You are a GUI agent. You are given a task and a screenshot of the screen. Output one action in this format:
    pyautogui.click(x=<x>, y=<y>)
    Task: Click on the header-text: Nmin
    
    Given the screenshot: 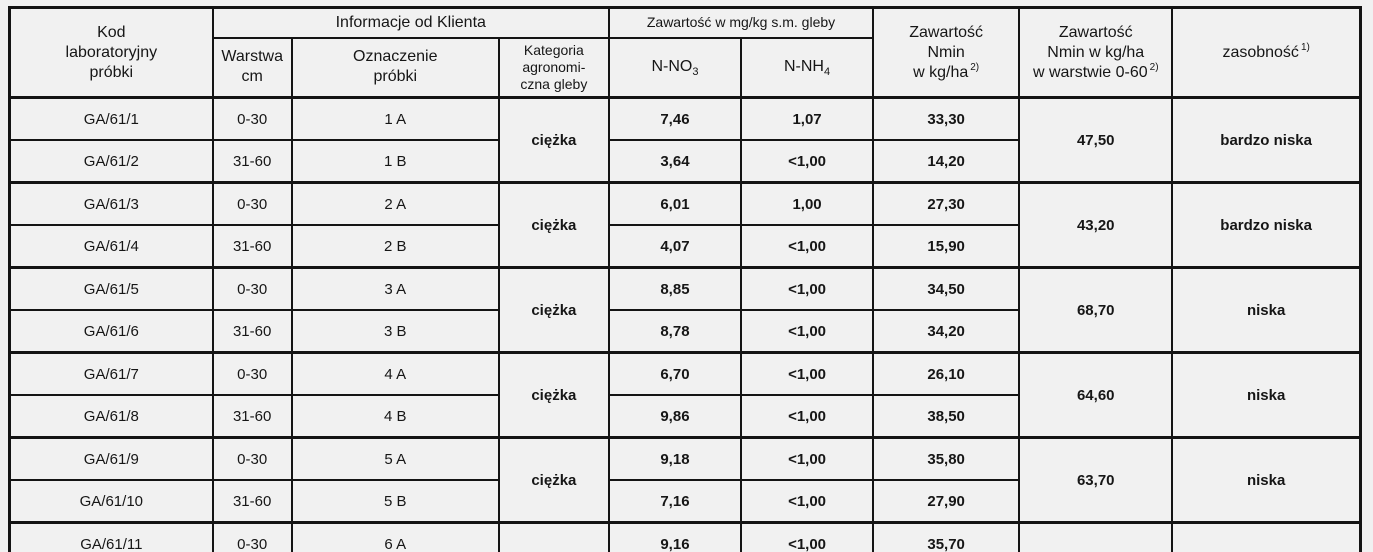 What is the action you would take?
    pyautogui.click(x=946, y=52)
    